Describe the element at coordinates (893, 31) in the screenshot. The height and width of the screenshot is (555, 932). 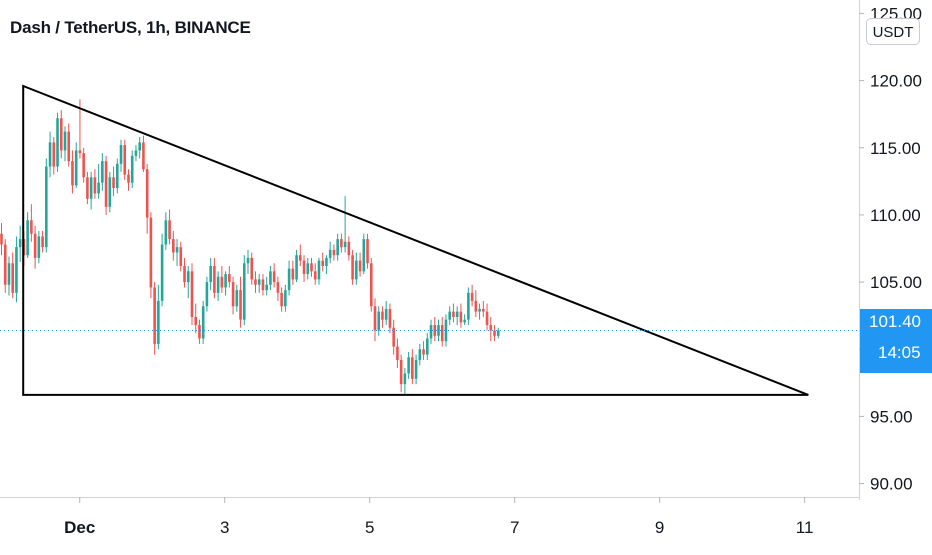
I see `currency-unit-badge: USDT` at that location.